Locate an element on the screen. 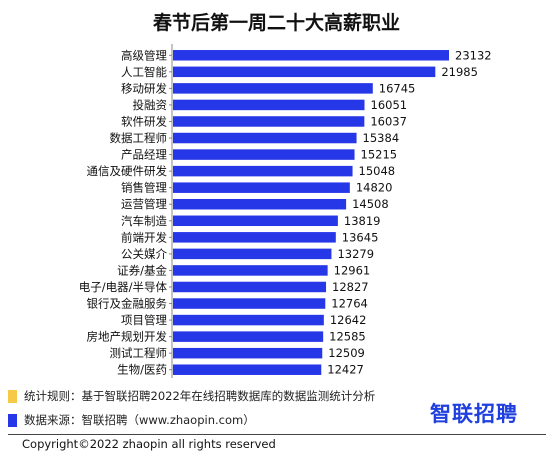  value-label: 15384 is located at coordinates (381, 138).